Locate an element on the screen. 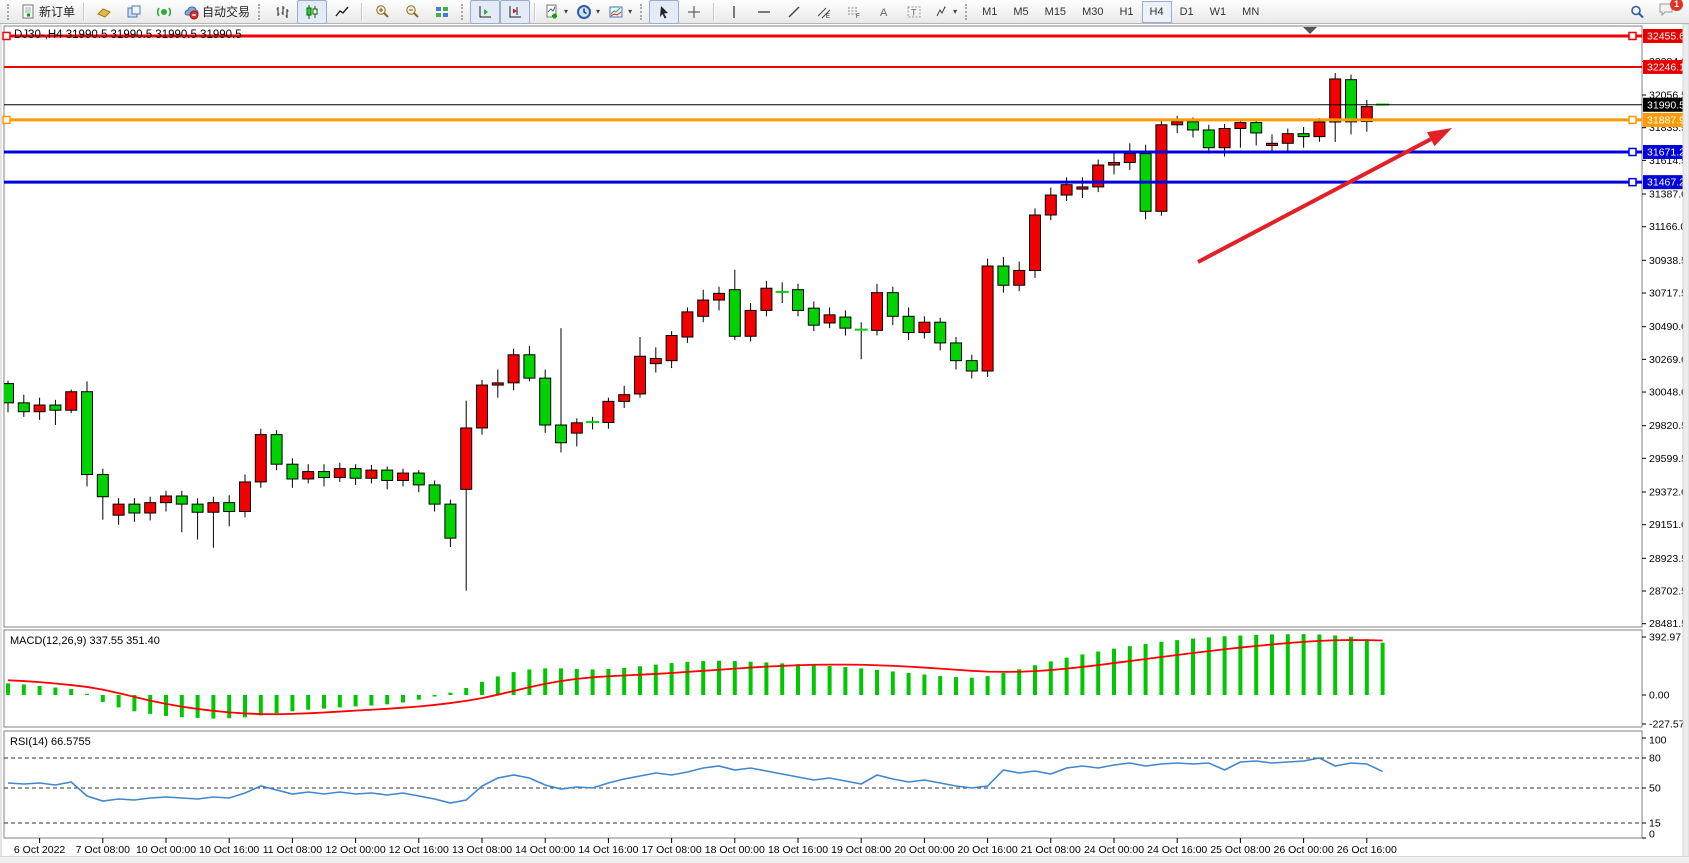 The width and height of the screenshot is (1689, 863). zoom-out-icon is located at coordinates (412, 11).